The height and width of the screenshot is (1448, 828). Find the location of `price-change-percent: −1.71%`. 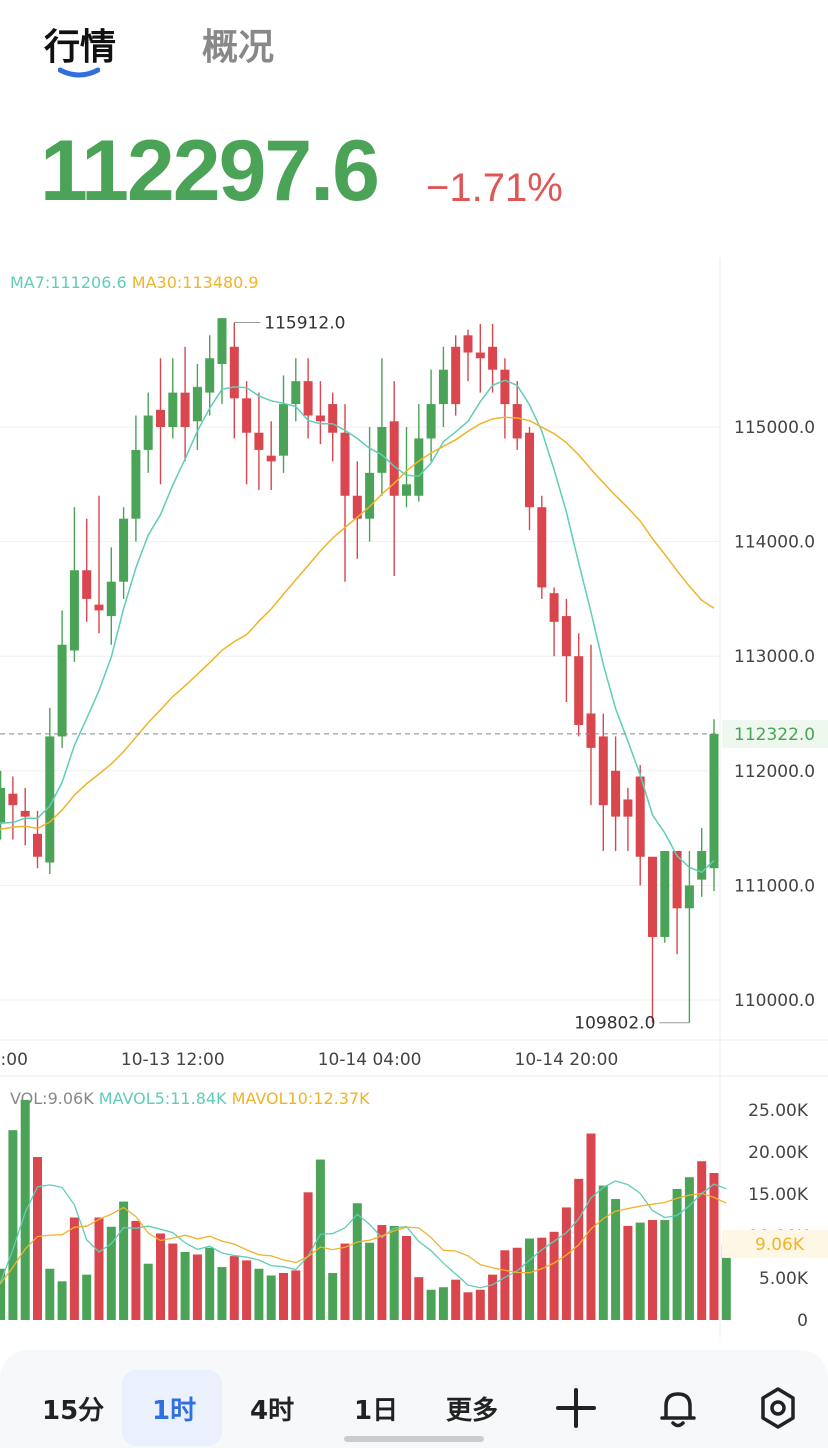

price-change-percent: −1.71% is located at coordinates (494, 188).